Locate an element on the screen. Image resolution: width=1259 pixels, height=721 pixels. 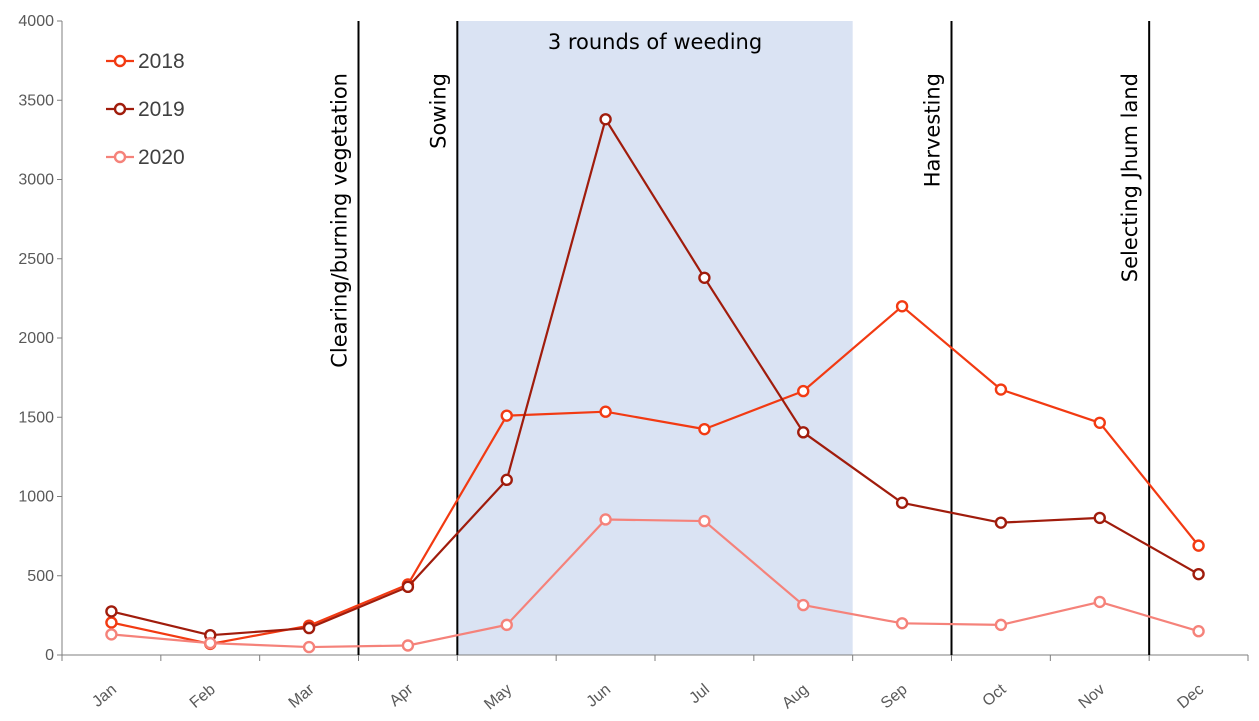
legend: 2018 2019 2020 is located at coordinates (145, 109).